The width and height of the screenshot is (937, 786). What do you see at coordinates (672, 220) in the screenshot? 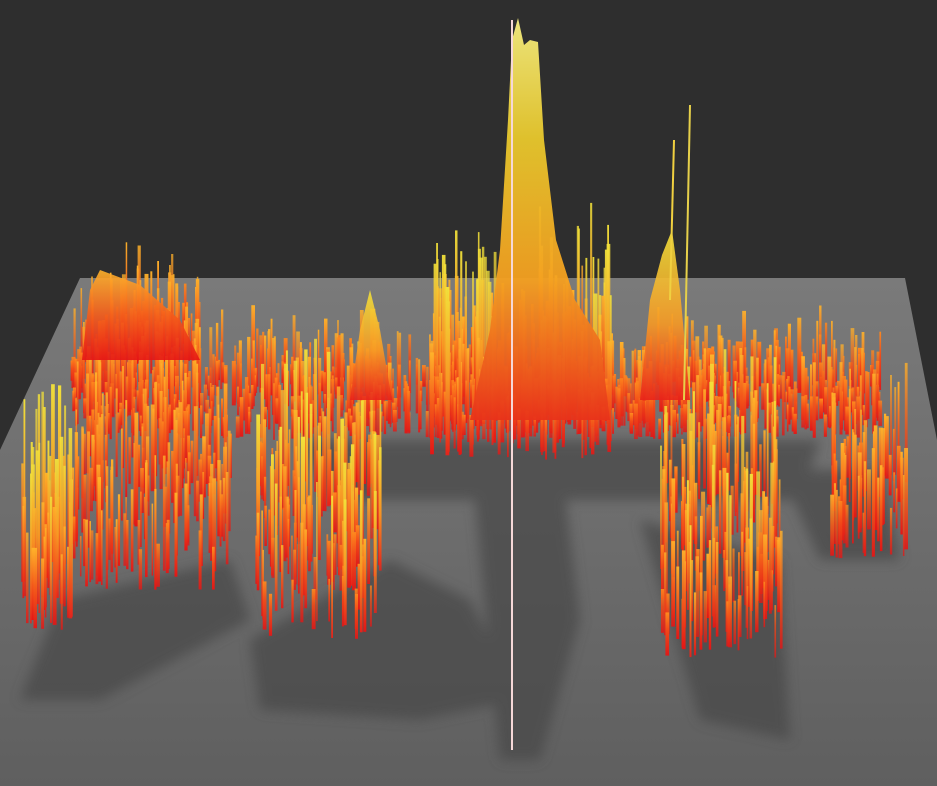
I see `needle` at bounding box center [672, 220].